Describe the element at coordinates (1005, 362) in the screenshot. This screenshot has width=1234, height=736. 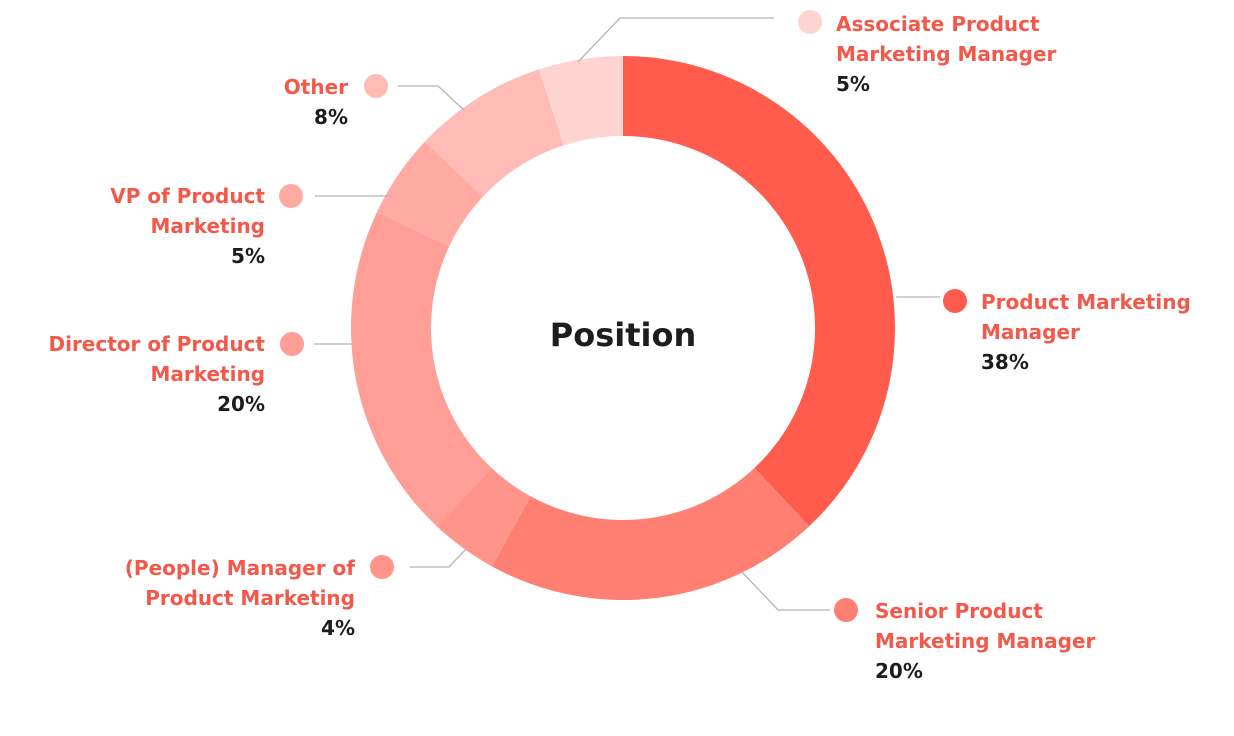
I see `slice-value-label: 38%` at that location.